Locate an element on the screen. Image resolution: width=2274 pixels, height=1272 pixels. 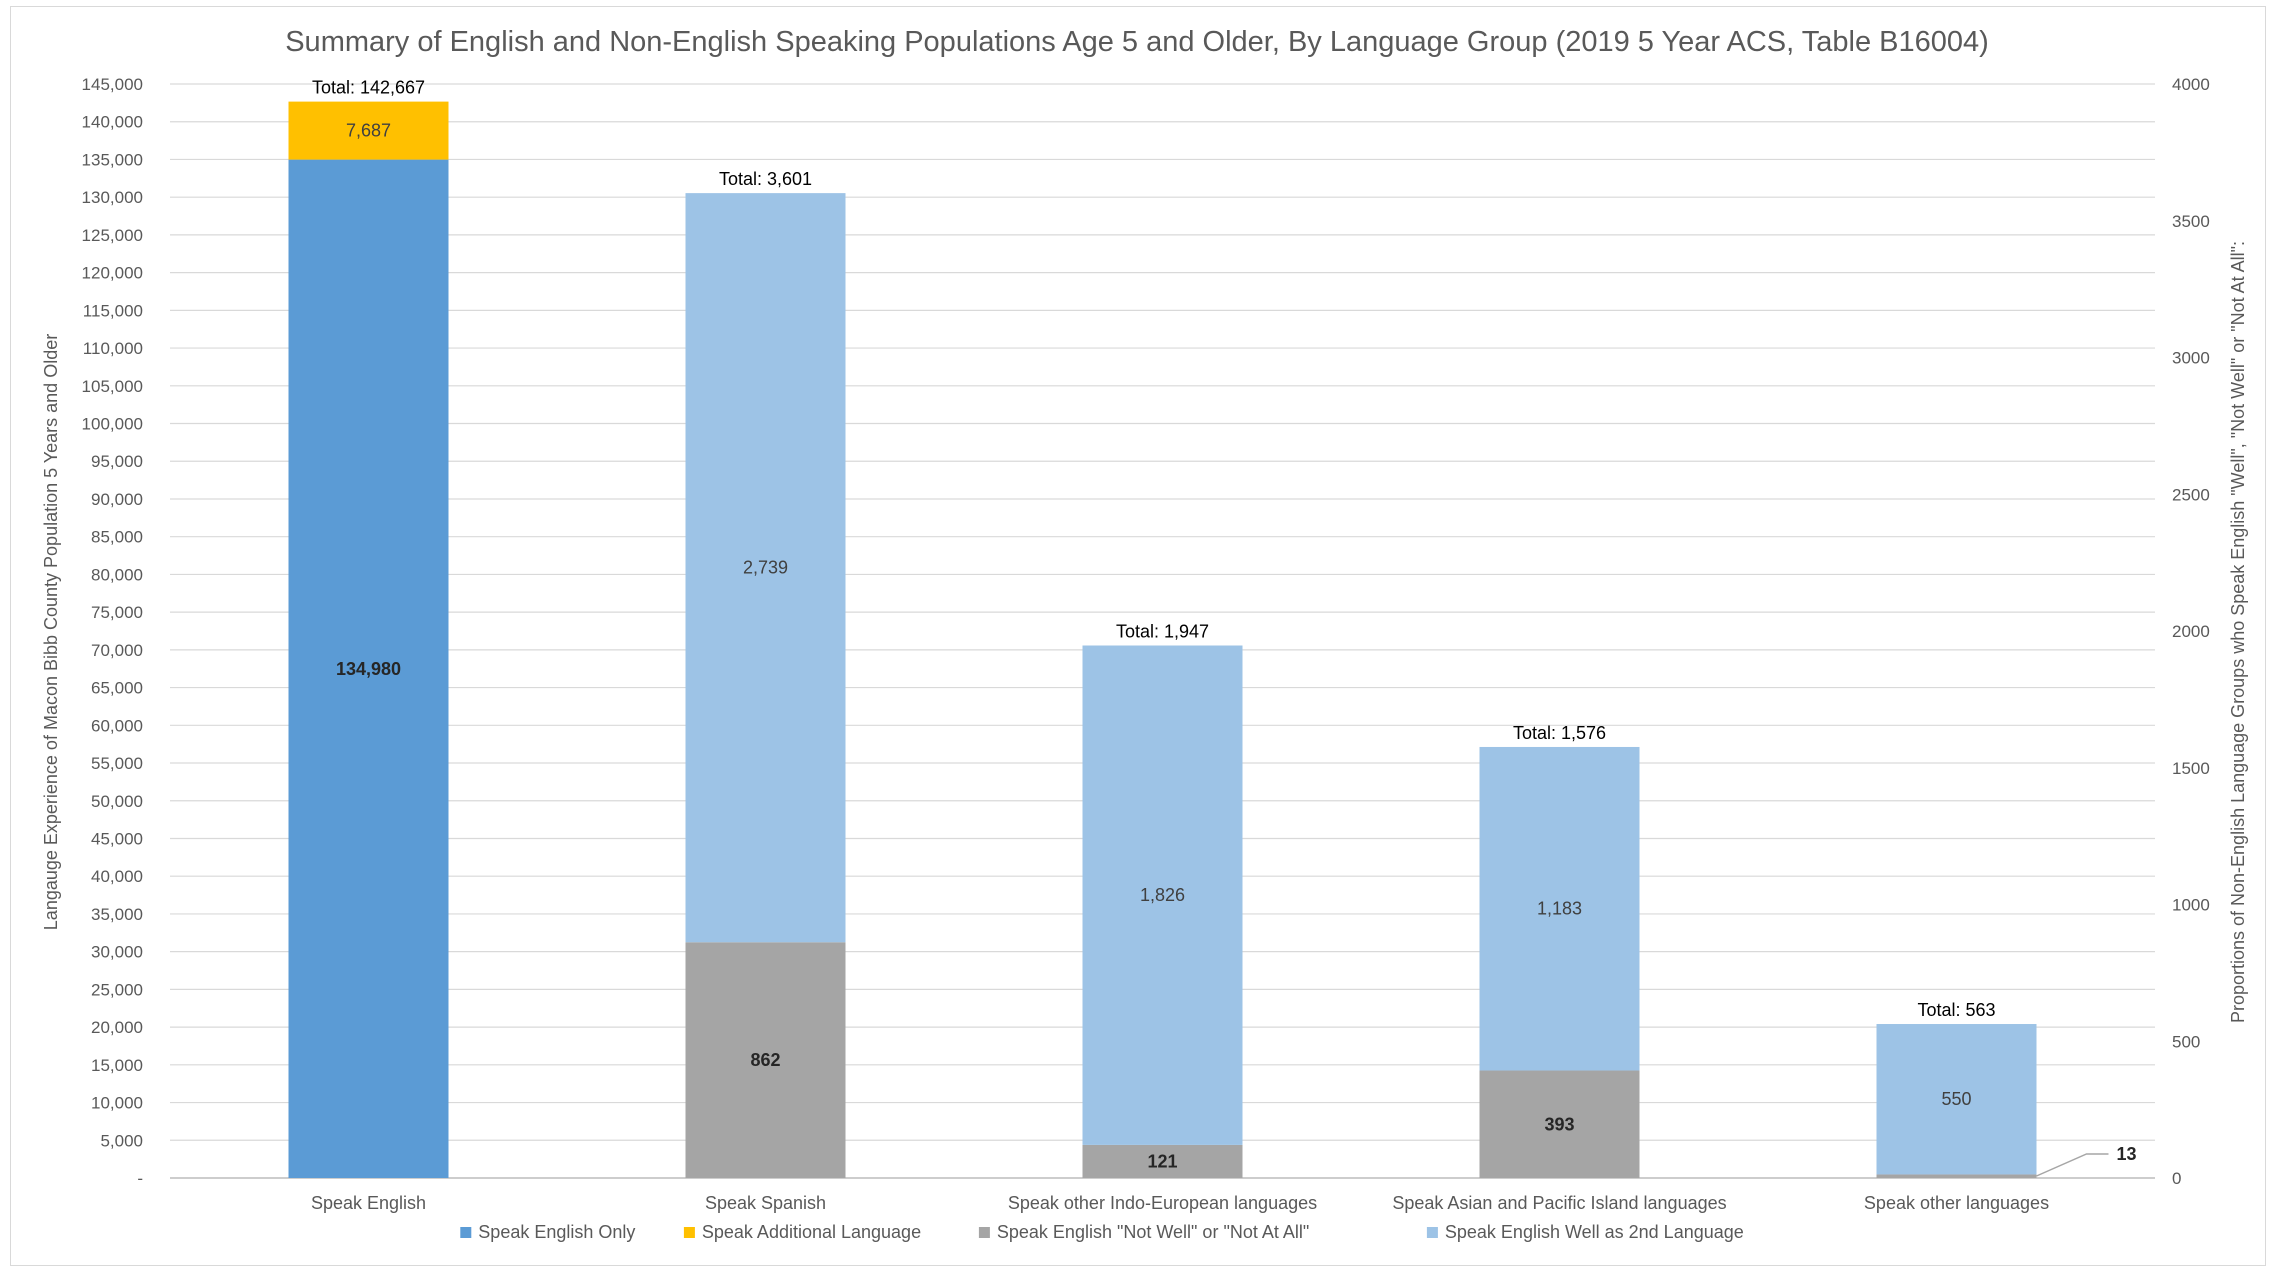
y2-tick-label: 2500 is located at coordinates (2191, 494).